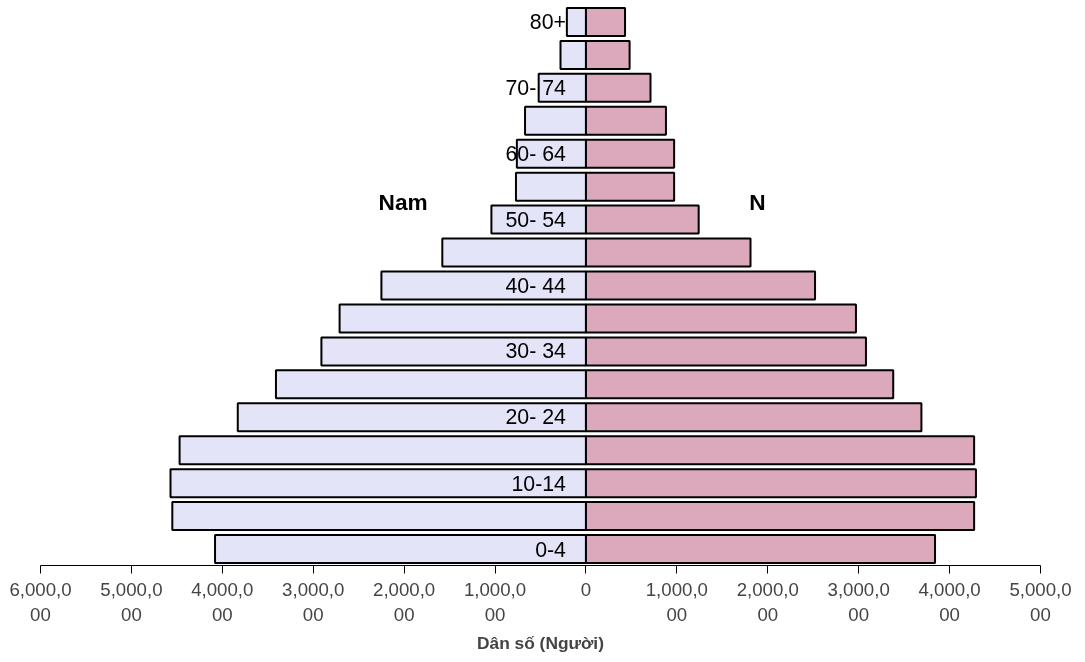 The width and height of the screenshot is (1085, 662). I want to click on y-tick-label: 50- 54, so click(536, 219).